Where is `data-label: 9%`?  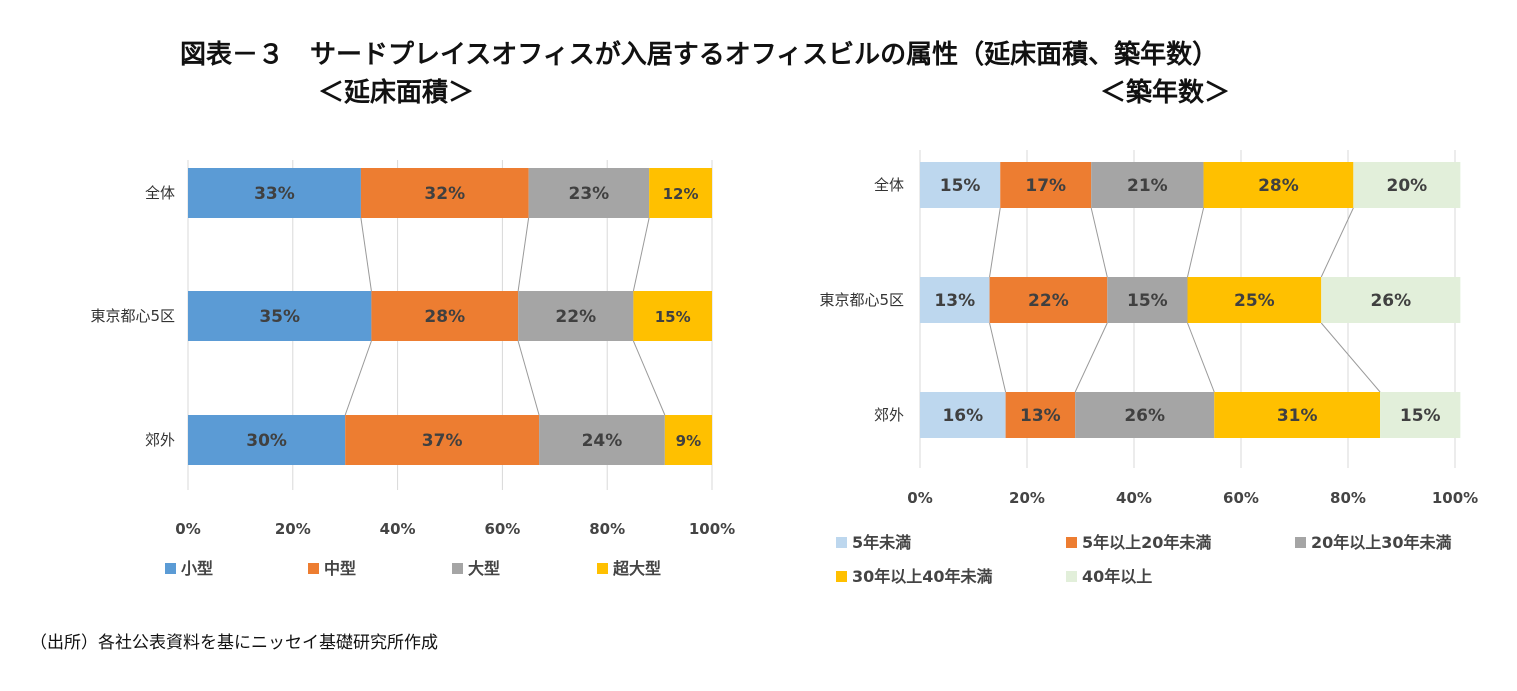
data-label: 9% is located at coordinates (688, 441).